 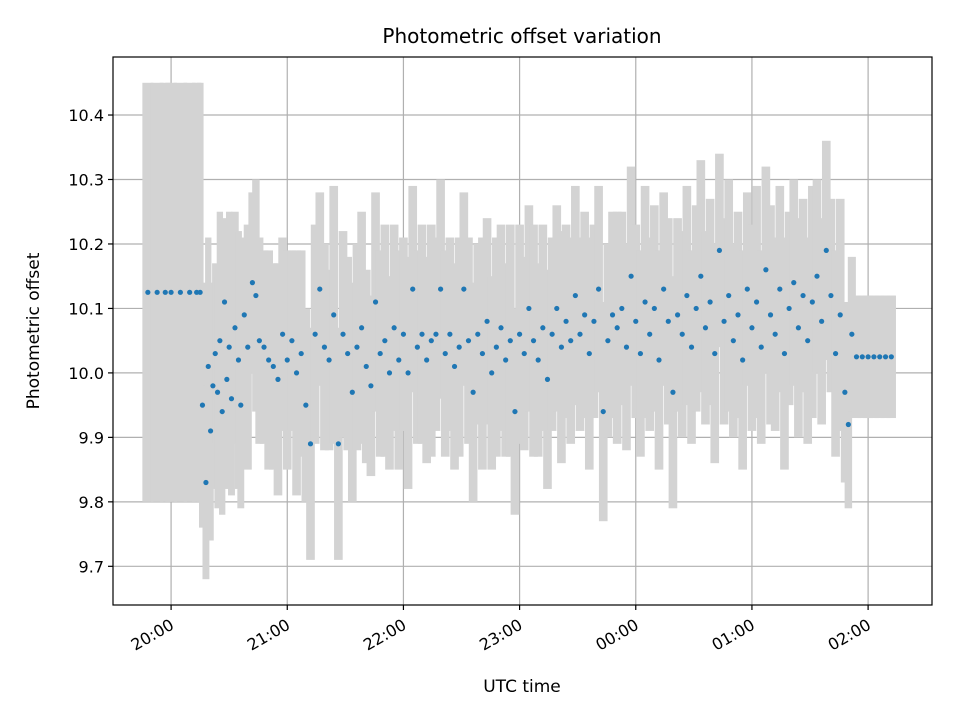 What do you see at coordinates (91, 502) in the screenshot?
I see `y-tick-label: 9.8` at bounding box center [91, 502].